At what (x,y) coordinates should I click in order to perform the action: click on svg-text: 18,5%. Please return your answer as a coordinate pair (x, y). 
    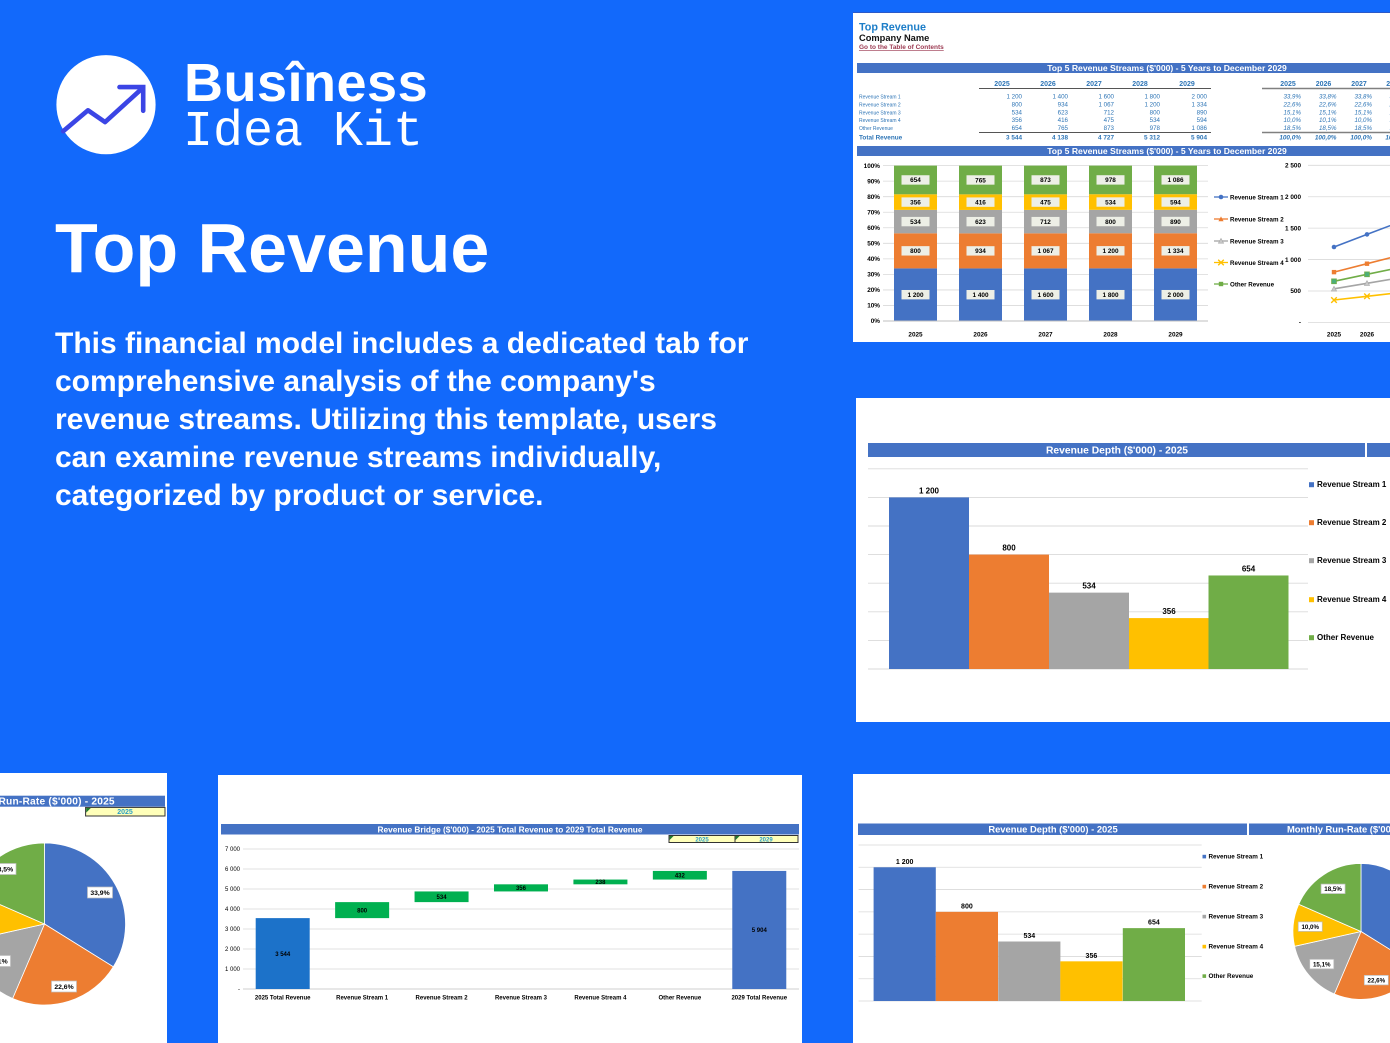
    Looking at the image, I should click on (6, 870).